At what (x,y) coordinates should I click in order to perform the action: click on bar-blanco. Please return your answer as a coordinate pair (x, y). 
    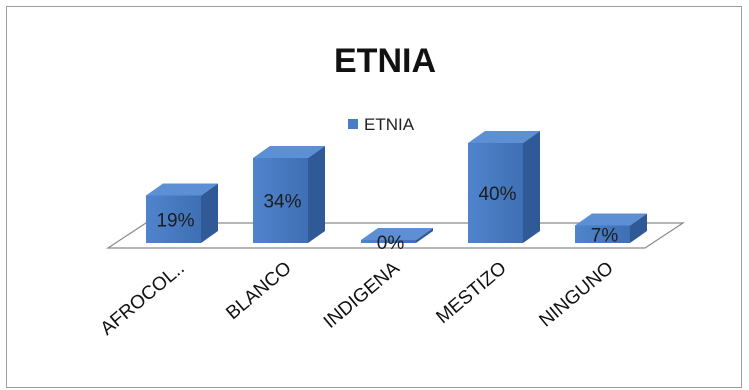
    Looking at the image, I should click on (289, 194).